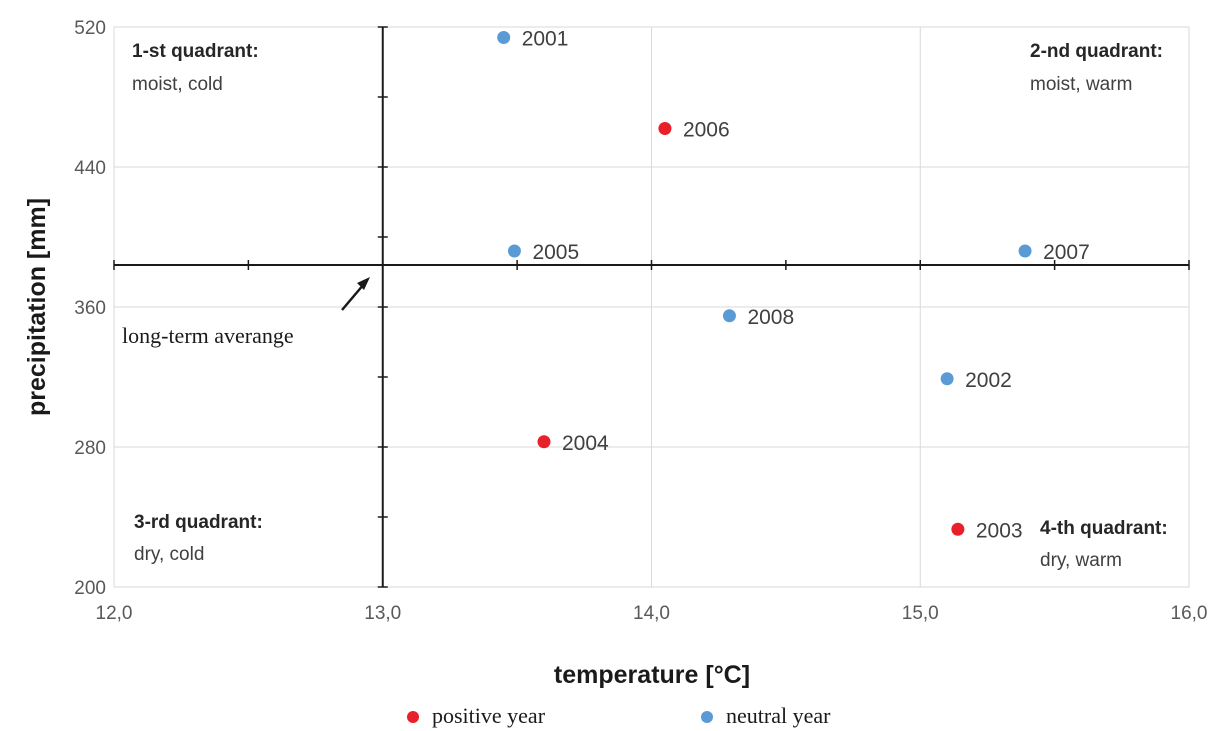 Image resolution: width=1216 pixels, height=731 pixels. What do you see at coordinates (729, 316) in the screenshot?
I see `point-2008` at bounding box center [729, 316].